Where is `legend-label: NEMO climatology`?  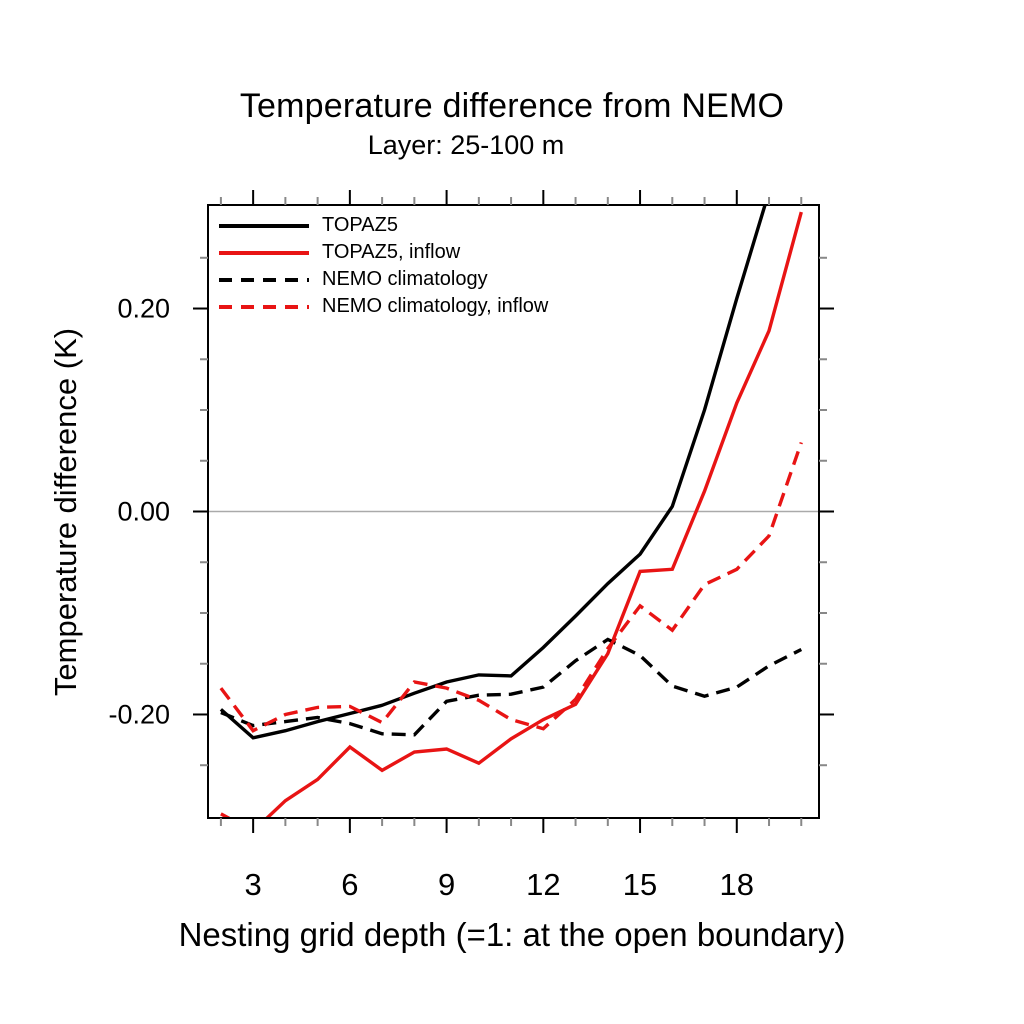
legend-label: NEMO climatology is located at coordinates (405, 279).